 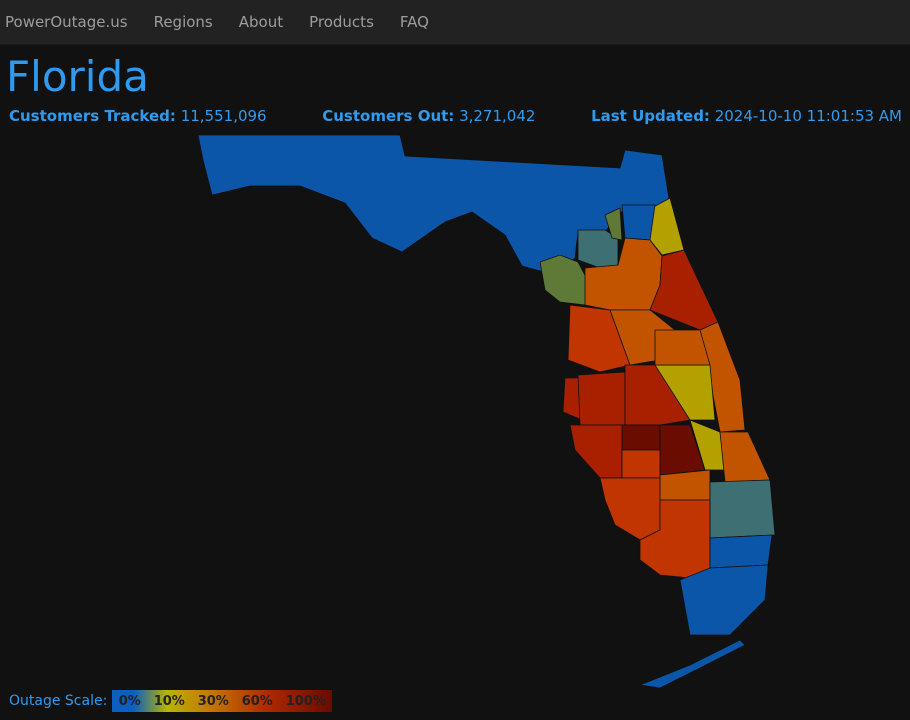 I want to click on county-miami-dade, so click(x=724, y=600).